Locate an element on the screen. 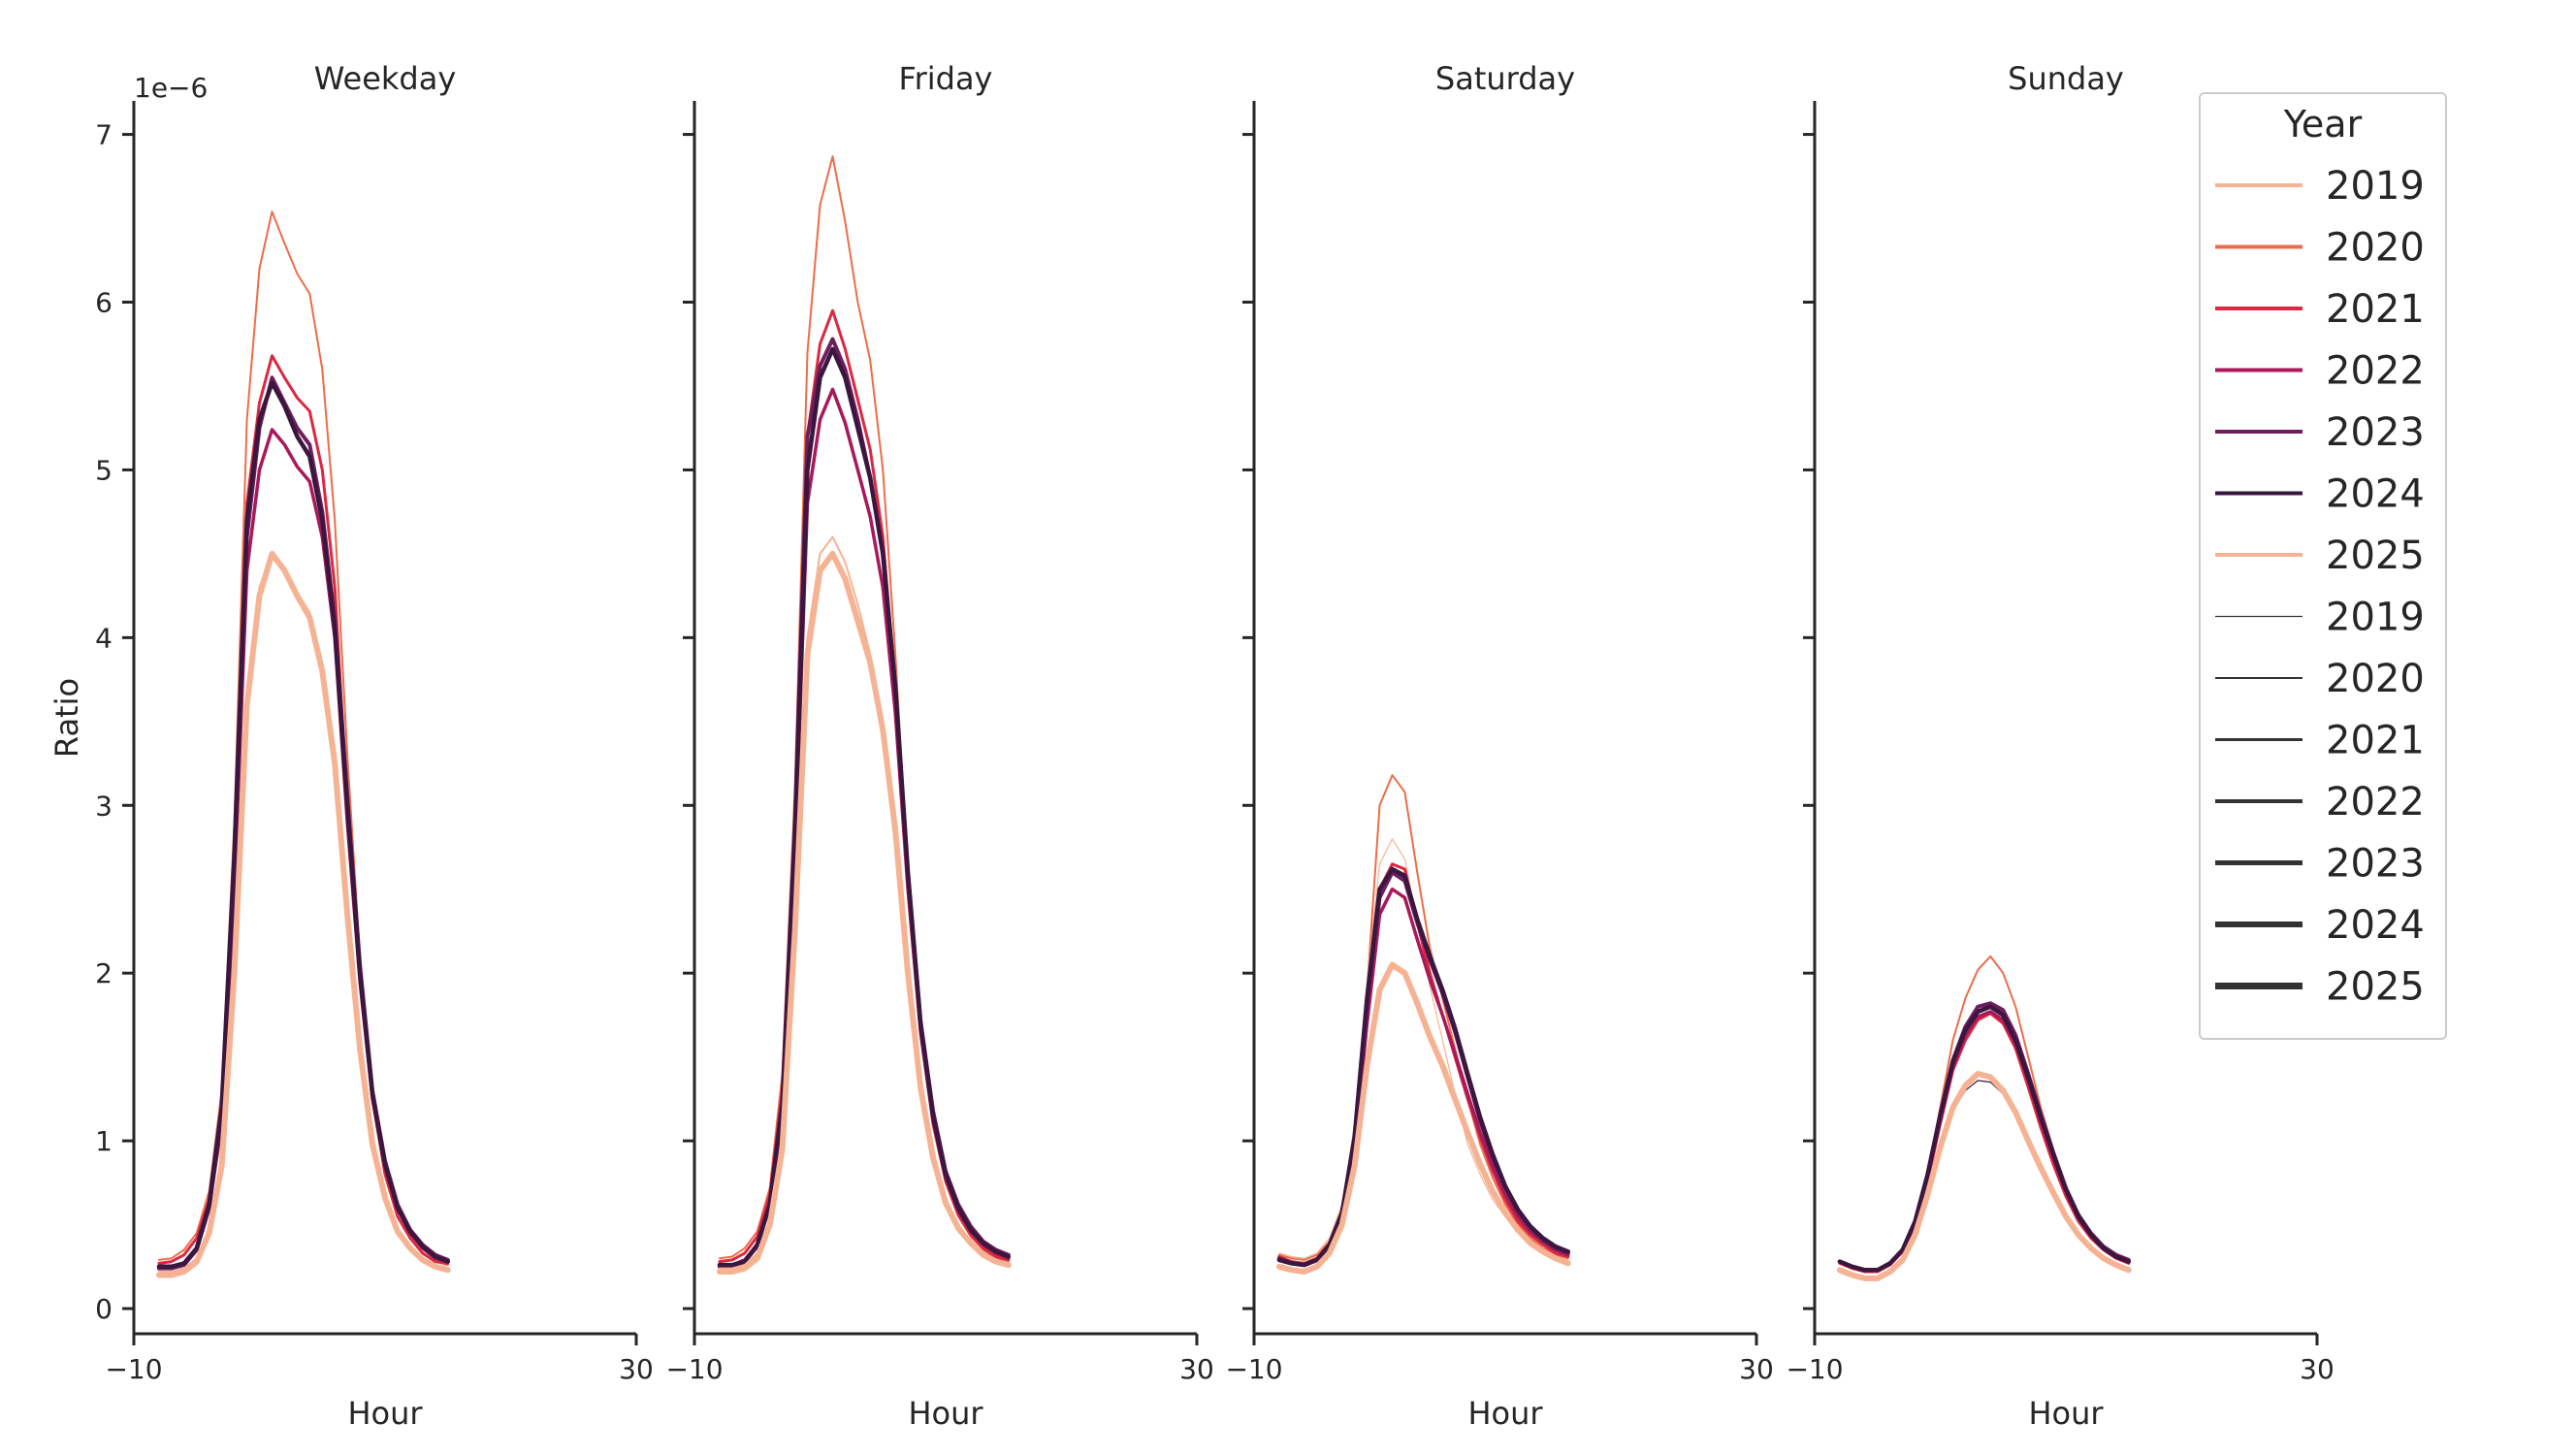 Image resolution: width=2576 pixels, height=1455 pixels. y-tick-label: 7 is located at coordinates (104, 135).